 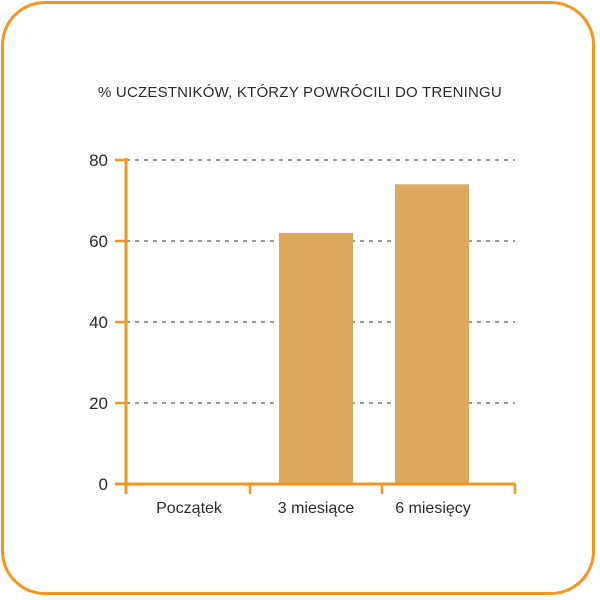 I want to click on y-tick-label: 0, so click(x=103, y=484).